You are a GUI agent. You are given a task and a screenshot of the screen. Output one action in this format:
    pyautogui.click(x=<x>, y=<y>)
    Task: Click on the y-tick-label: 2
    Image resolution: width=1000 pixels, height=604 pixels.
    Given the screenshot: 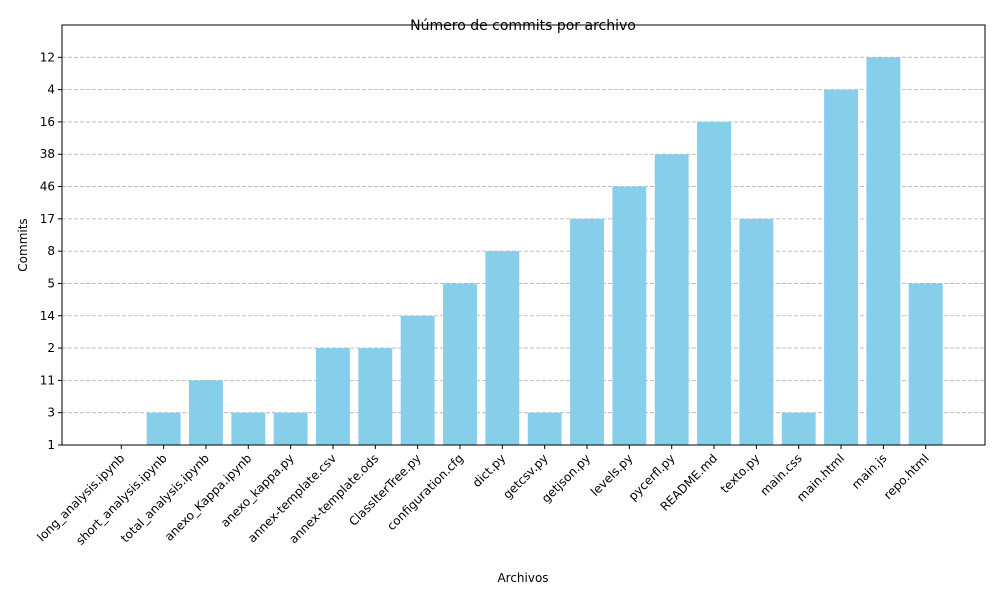 What is the action you would take?
    pyautogui.click(x=51, y=348)
    